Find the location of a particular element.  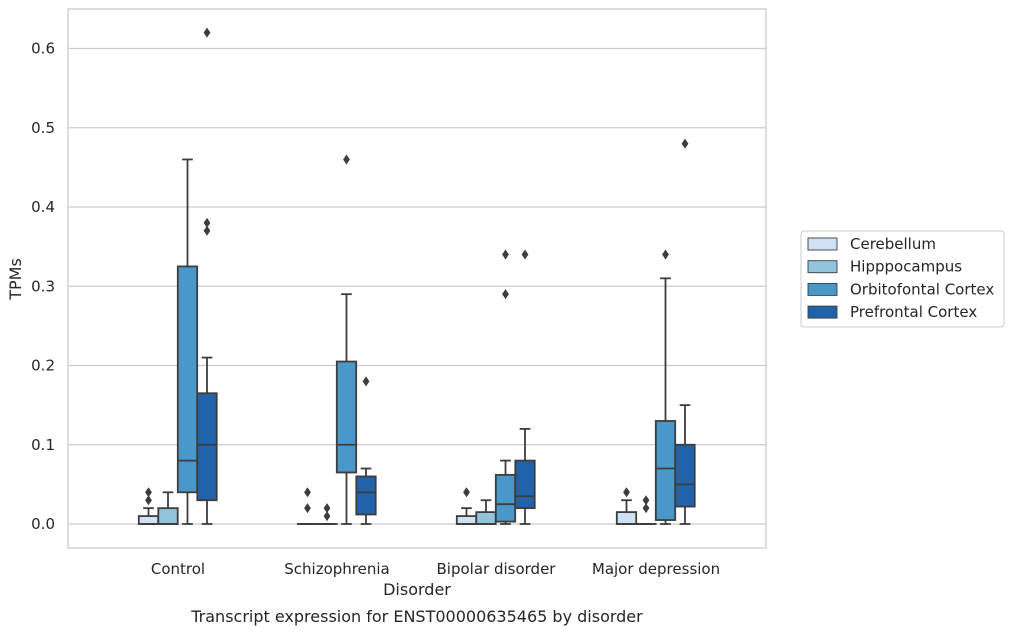

legend-frame is located at coordinates (902, 279).